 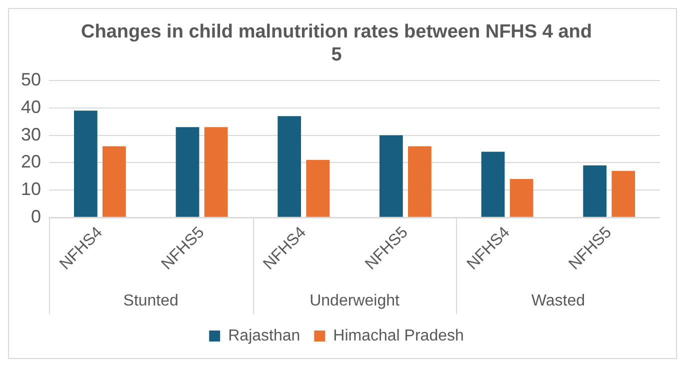 I want to click on y-tick-label: 0, so click(x=36, y=216).